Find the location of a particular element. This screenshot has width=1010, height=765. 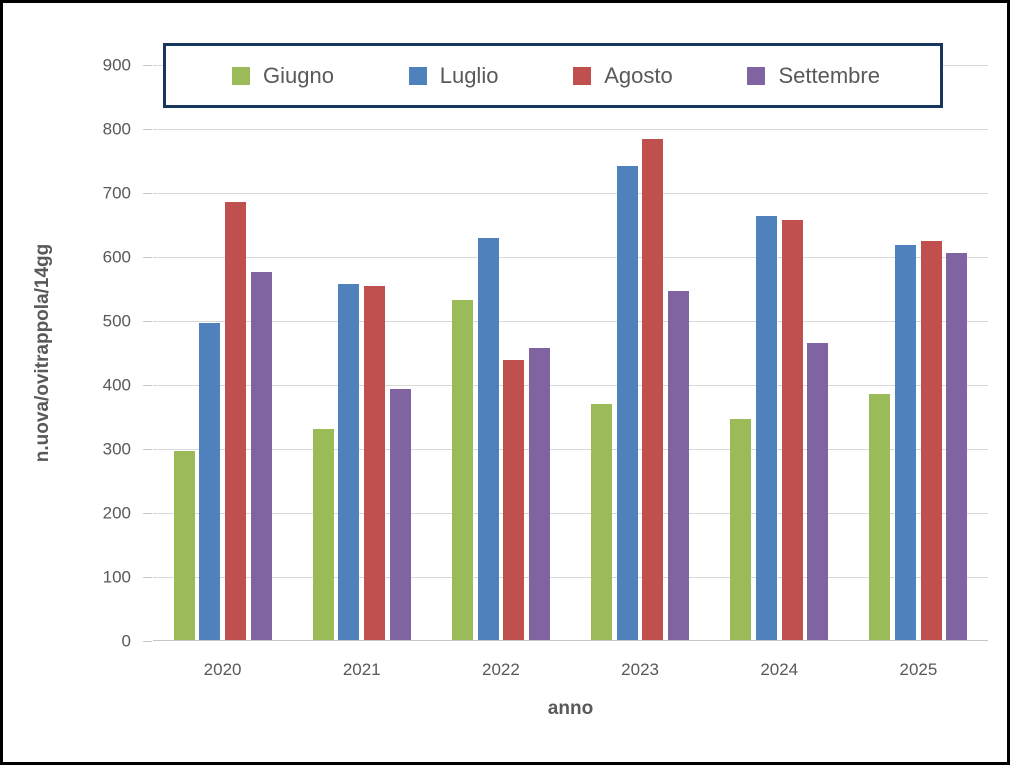

y-tick-label: 600 is located at coordinates (116, 257).